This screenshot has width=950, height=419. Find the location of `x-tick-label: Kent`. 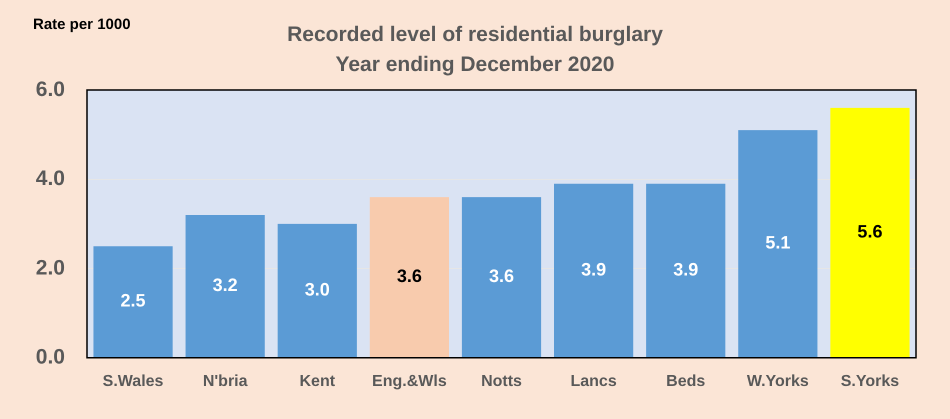

x-tick-label: Kent is located at coordinates (317, 381).